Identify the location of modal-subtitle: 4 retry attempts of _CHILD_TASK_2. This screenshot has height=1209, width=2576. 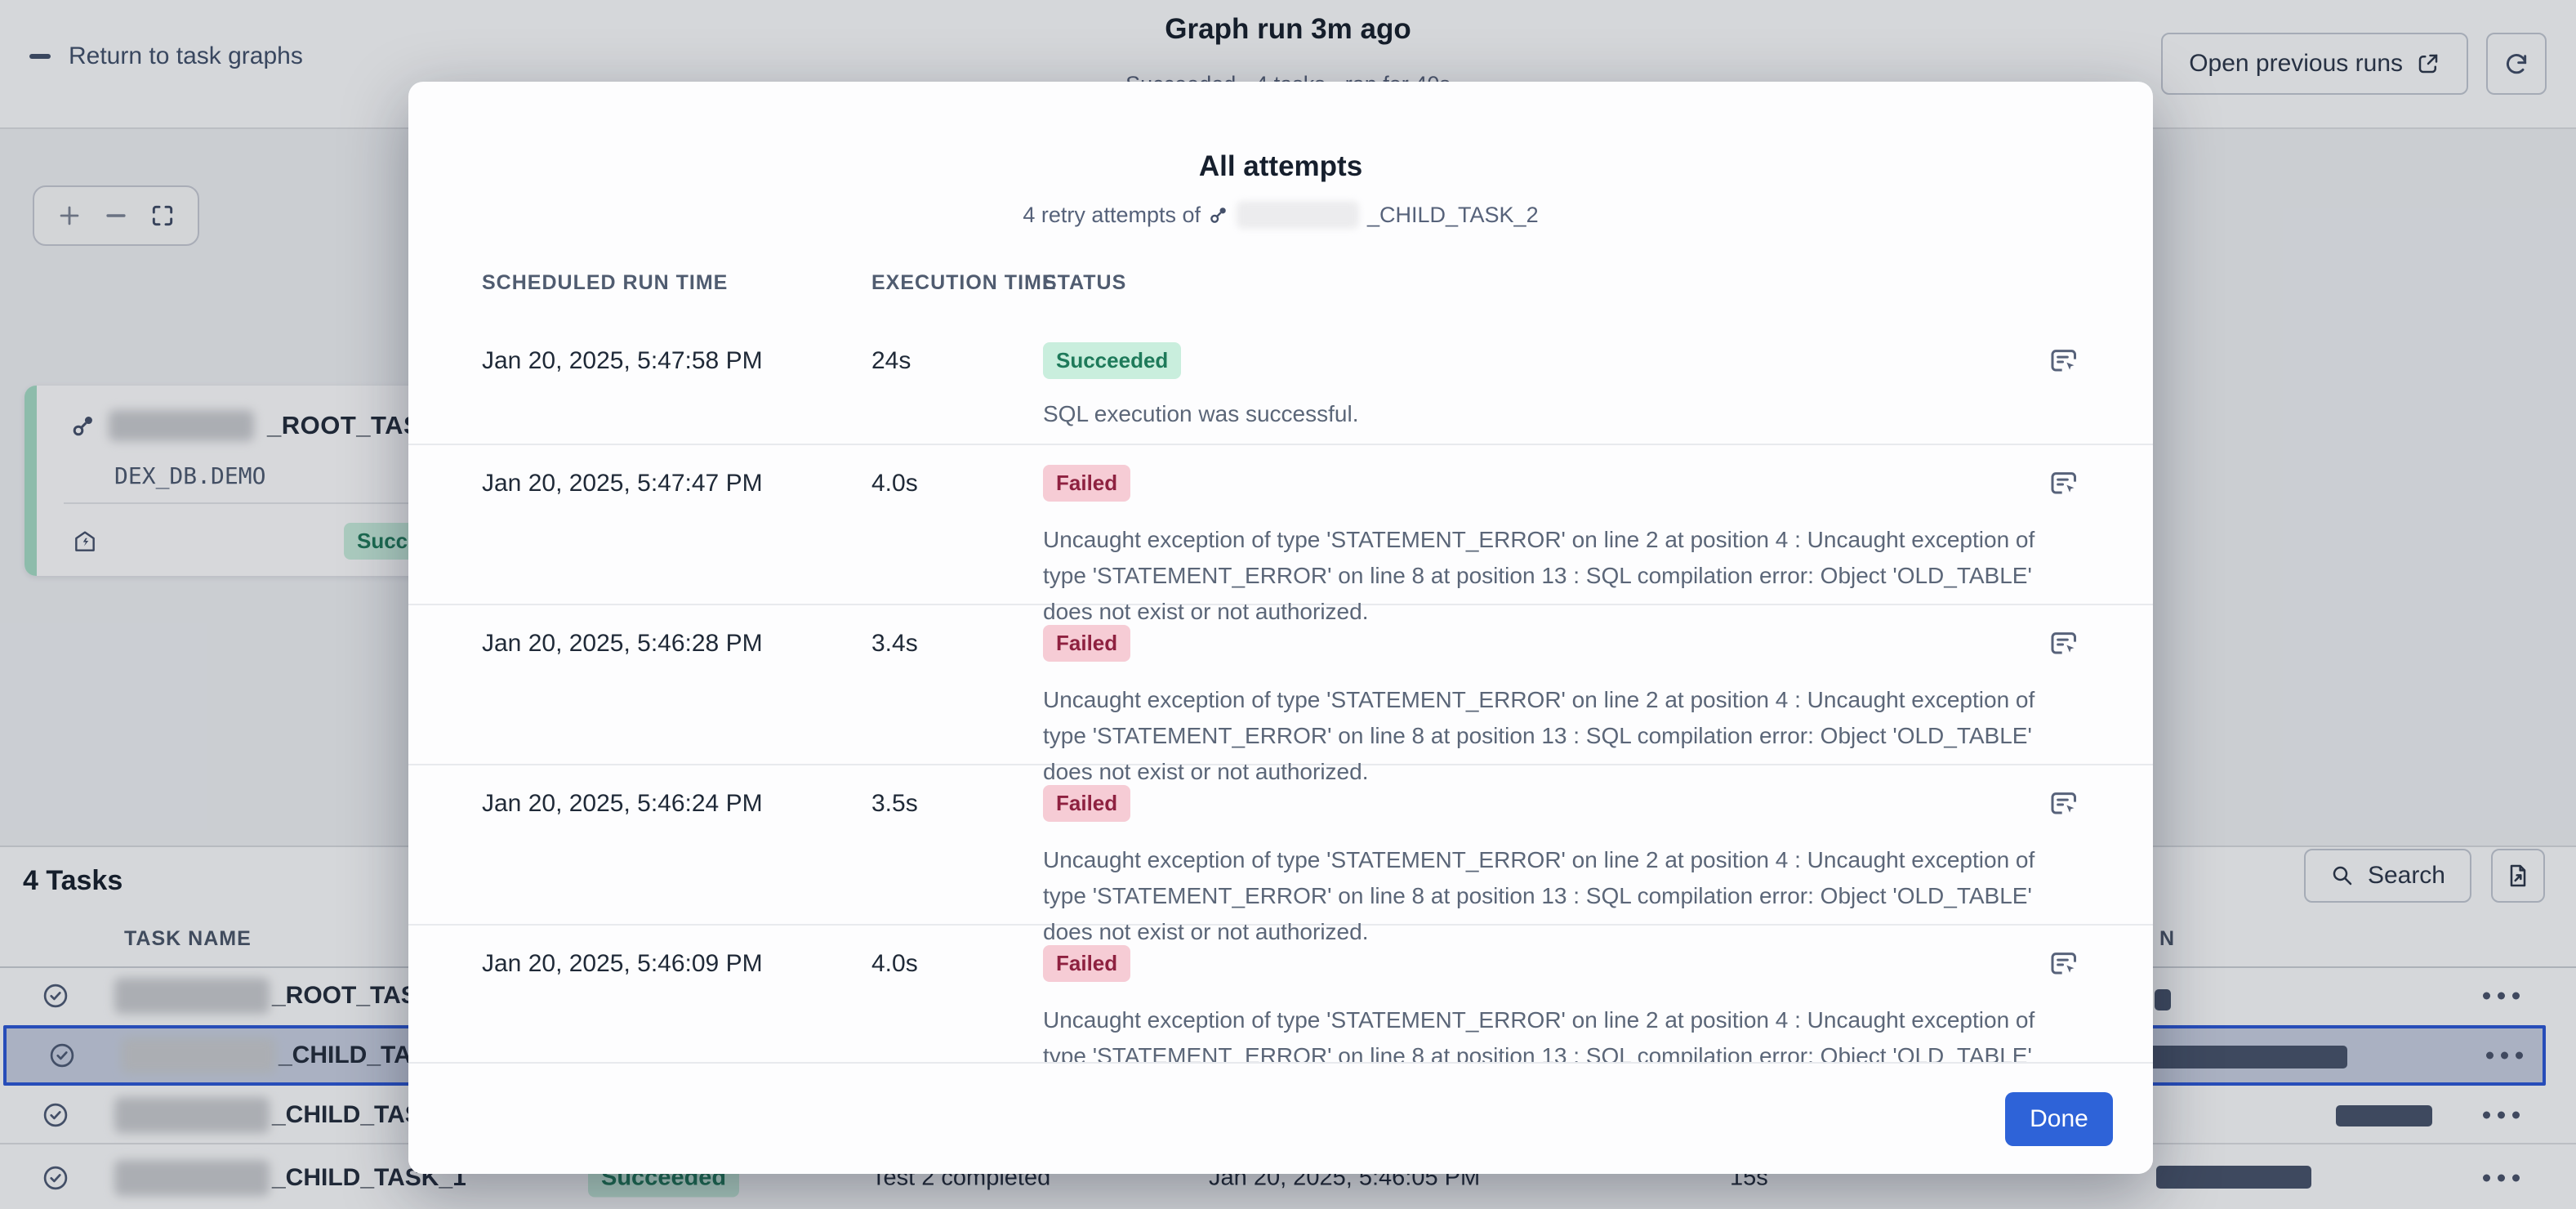
(1280, 215).